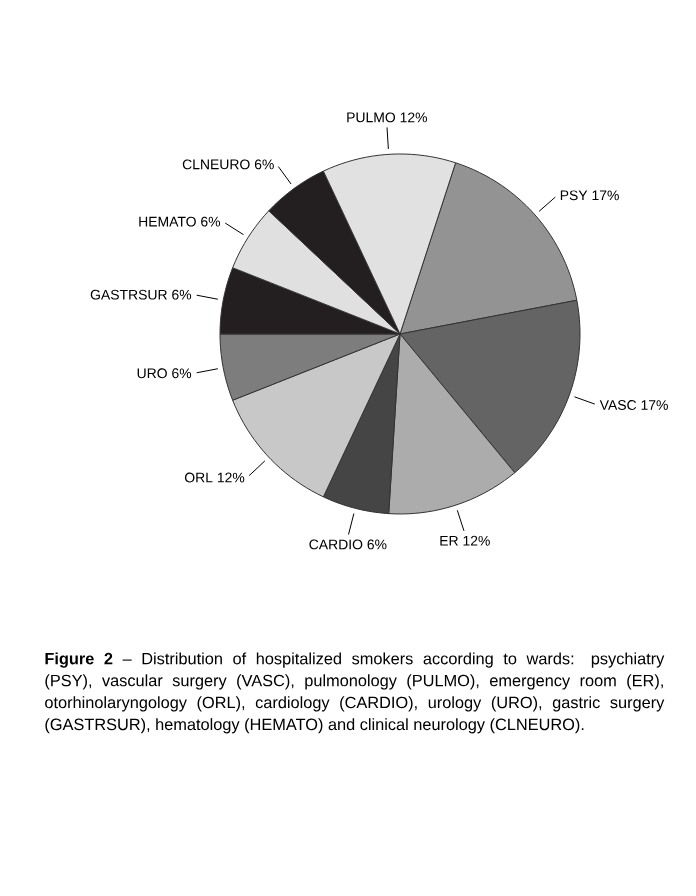 This screenshot has width=696, height=896. Describe the element at coordinates (355, 693) in the screenshot. I see `text: Figure 2 – Distribution of hospitalized smokers according to wards: psychiatry (PSY), vascular surgery (VASC), pulmonology (PULMO), emergency room (ER), otorhinolaryngology (ORL), cardiology (CARDIO), urology (URO), gastric surgery (GASTRSUR), hematology (HEMATO) and clinical neurology (CLNEURO).` at that location.